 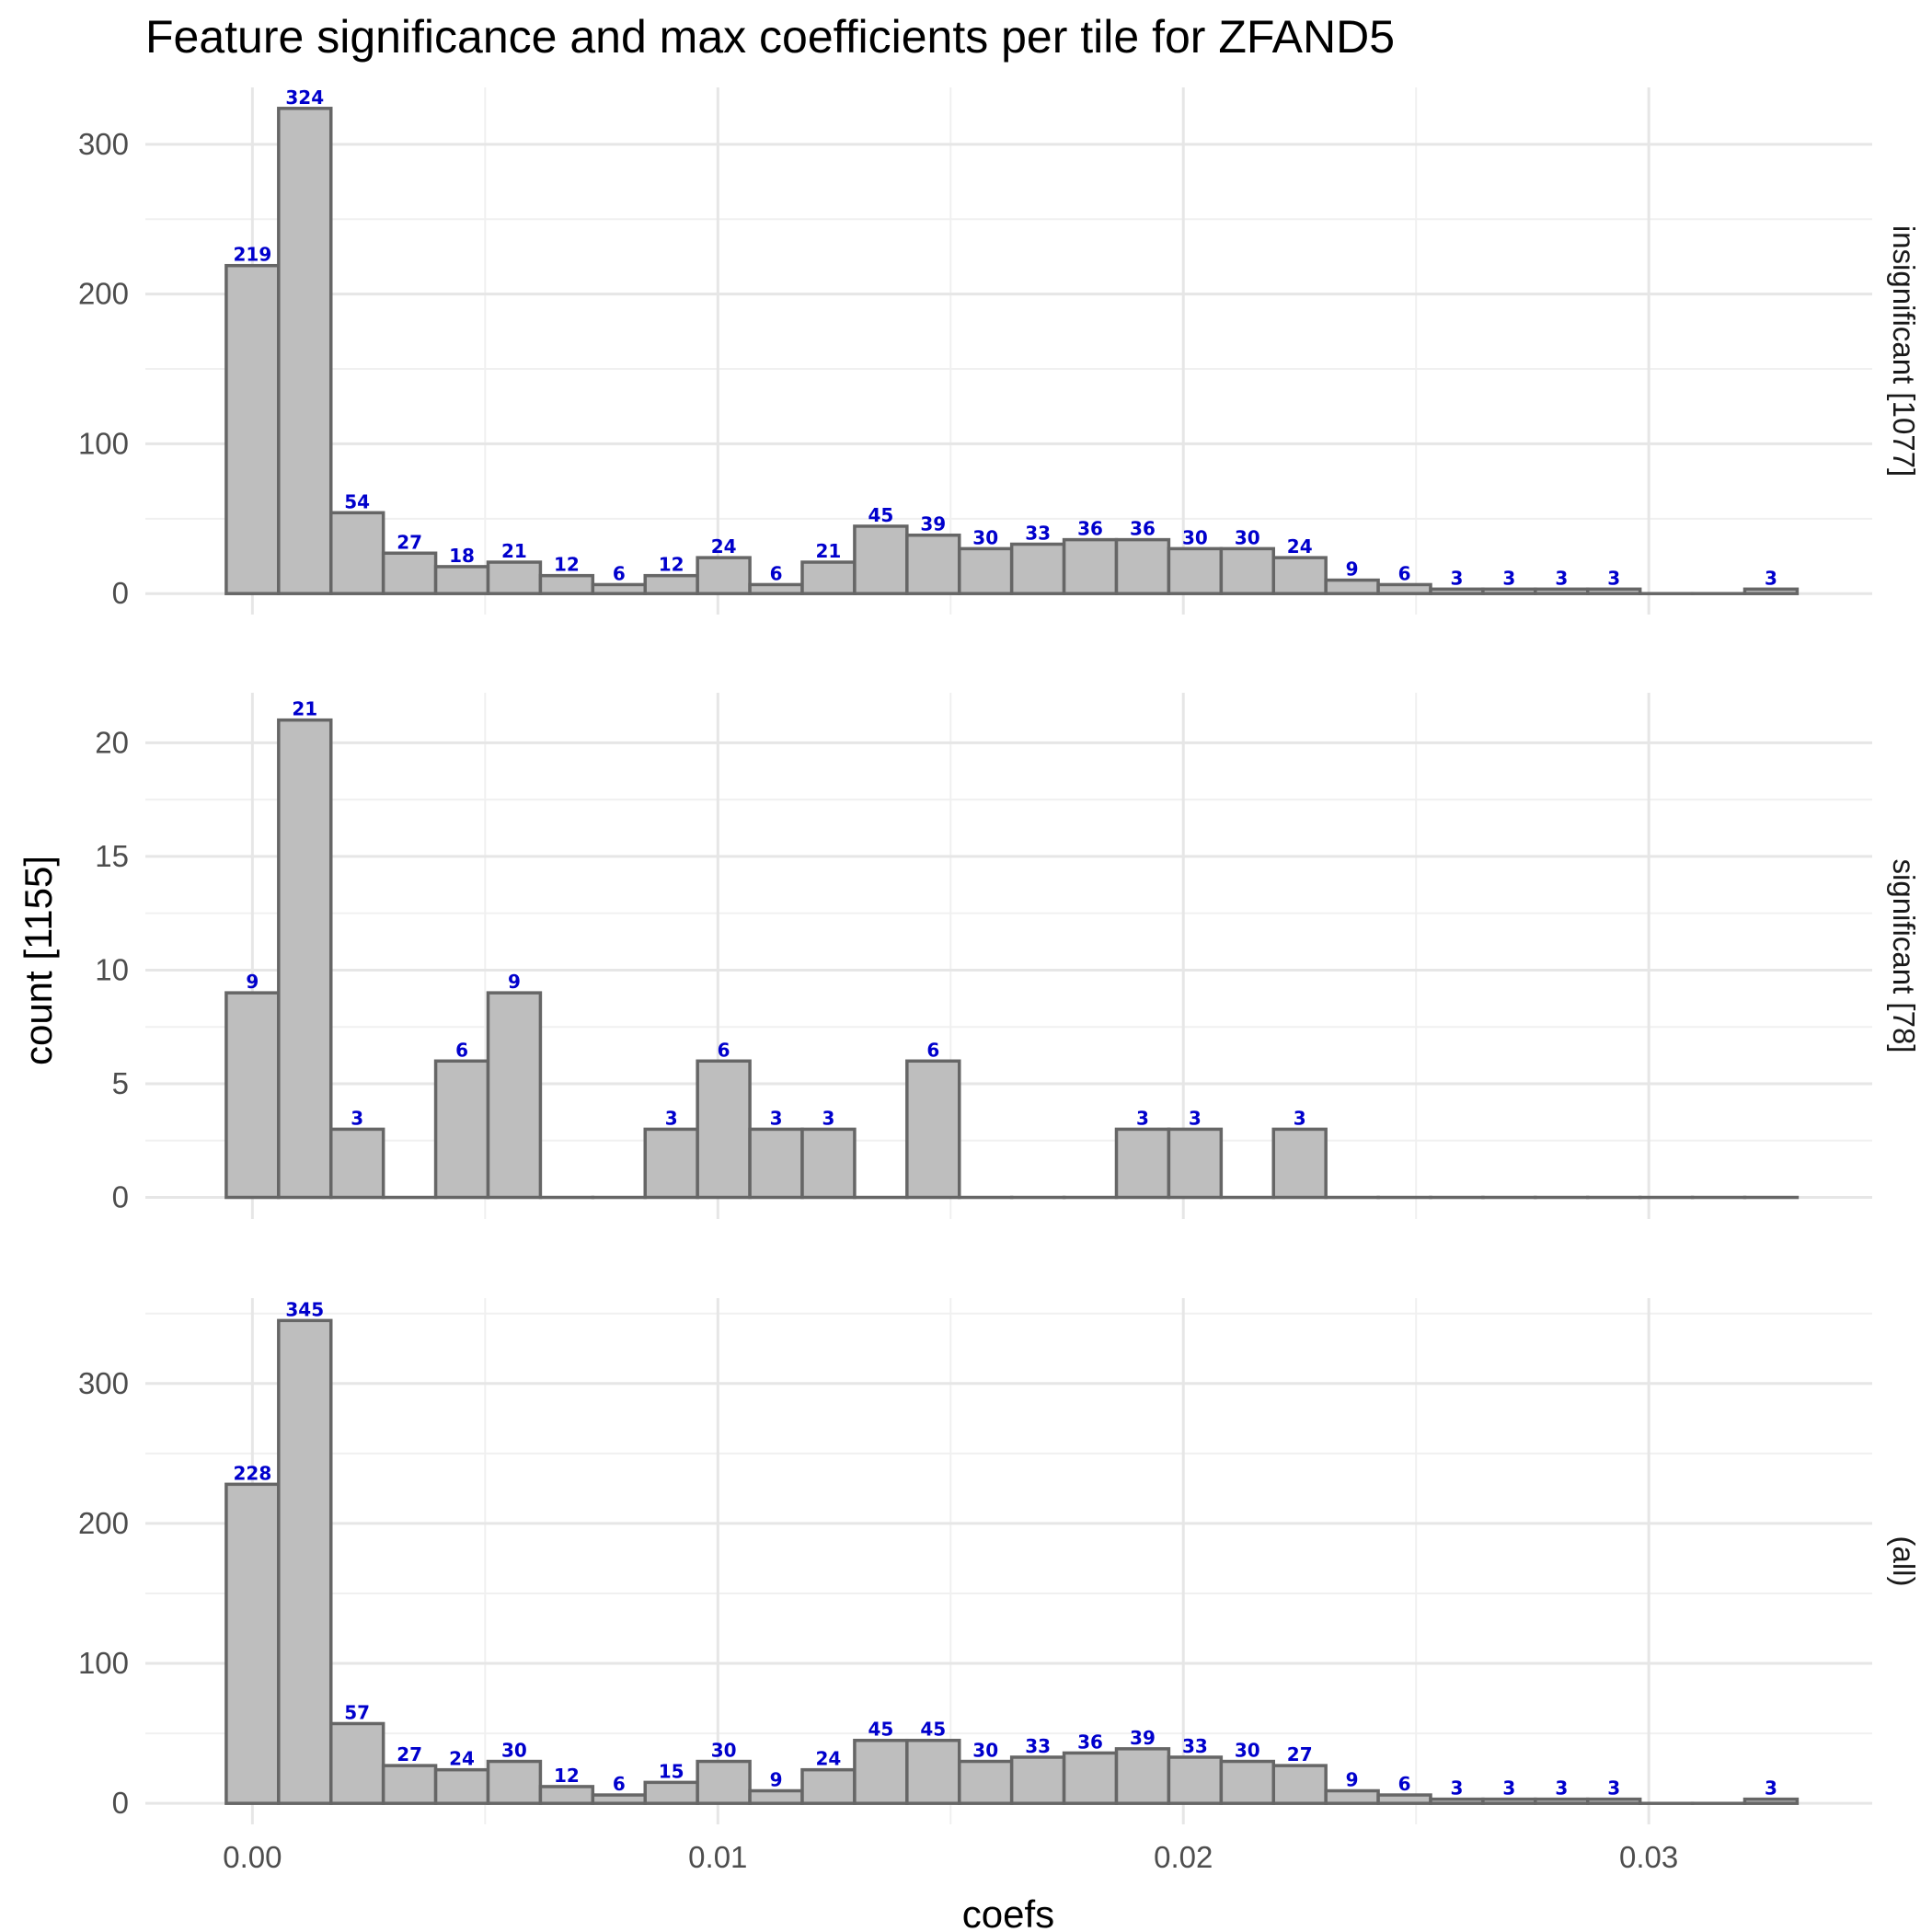 What do you see at coordinates (357, 501) in the screenshot?
I see `bar-count-label: 54` at bounding box center [357, 501].